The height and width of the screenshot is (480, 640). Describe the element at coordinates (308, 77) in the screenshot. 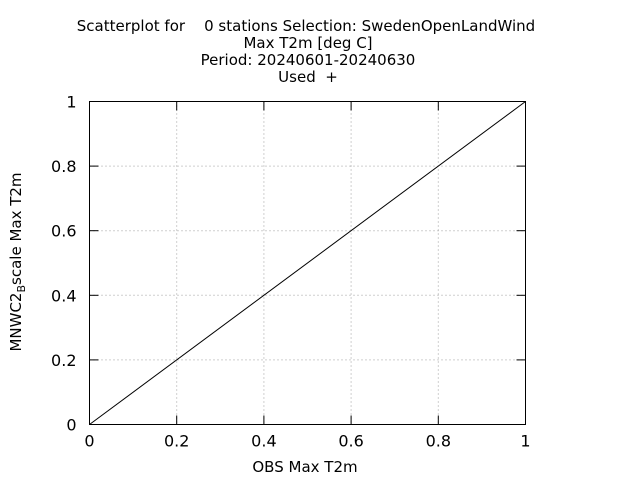

I see `title-line-4: Used +` at that location.